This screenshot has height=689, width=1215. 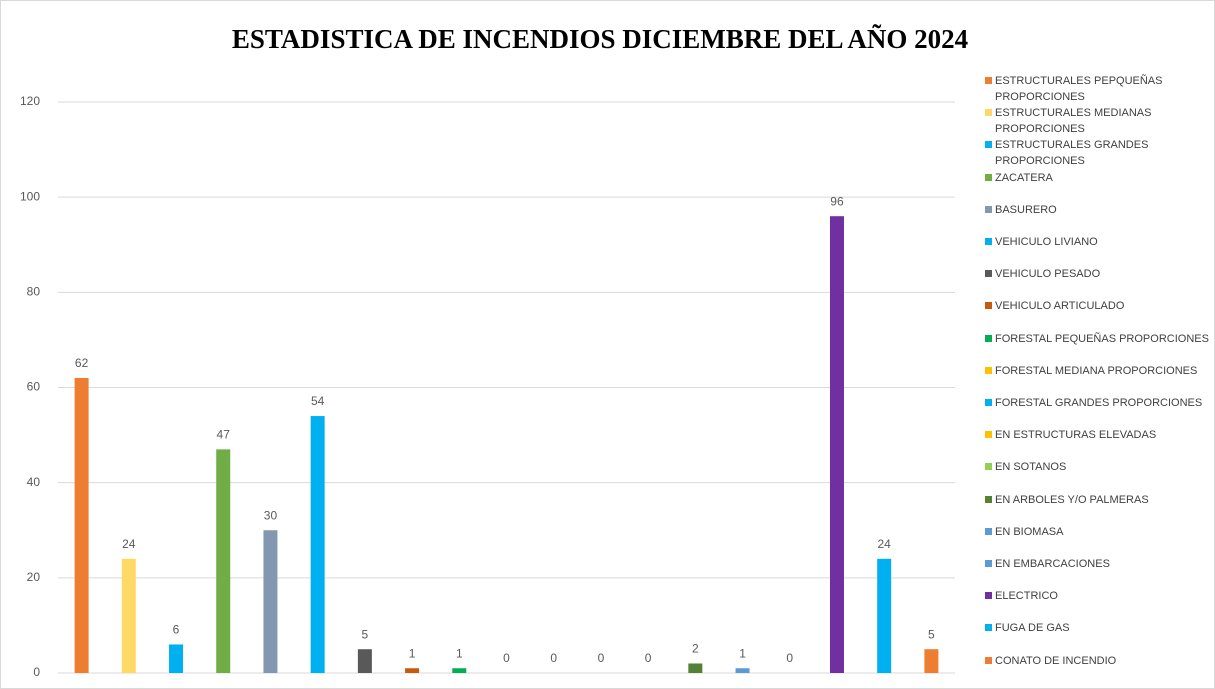 I want to click on legend-item: ESTRUCTURALES PEPQUEÑAS PROPORCIONES, so click(x=1097, y=89).